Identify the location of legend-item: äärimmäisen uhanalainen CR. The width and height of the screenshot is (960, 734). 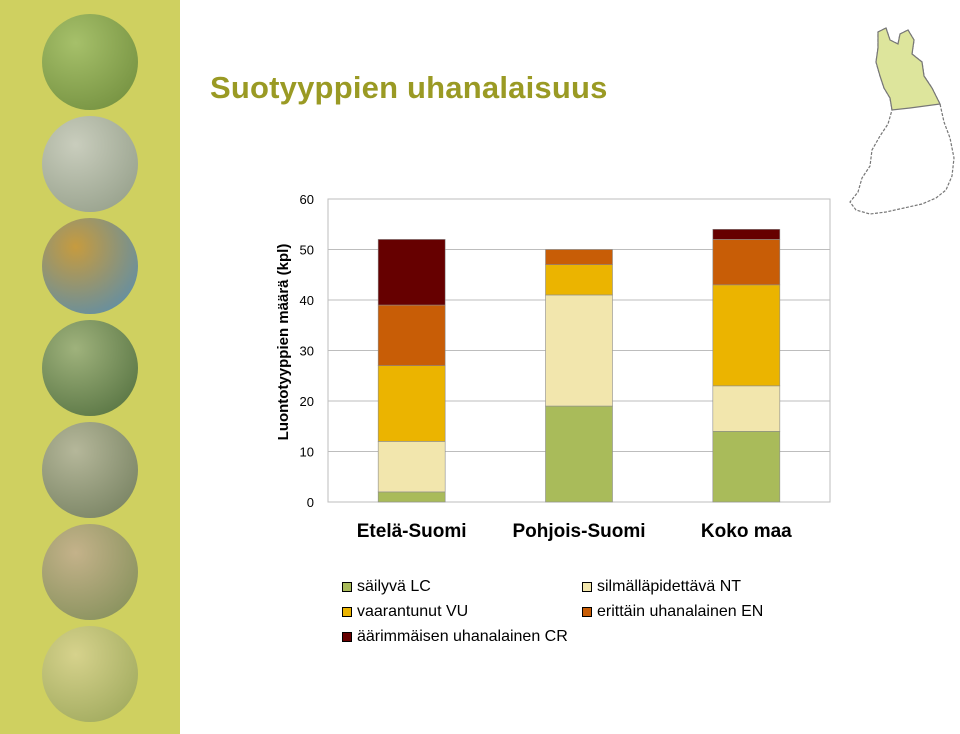
(455, 637).